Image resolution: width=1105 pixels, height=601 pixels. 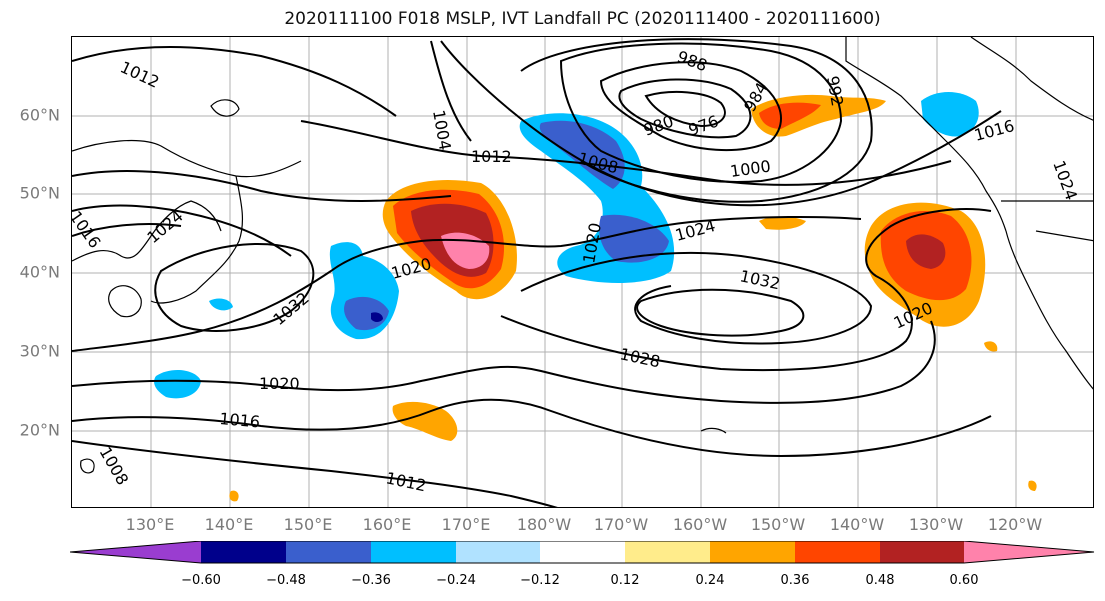 What do you see at coordinates (442, 129) in the screenshot?
I see `isobar-label: 1004` at bounding box center [442, 129].